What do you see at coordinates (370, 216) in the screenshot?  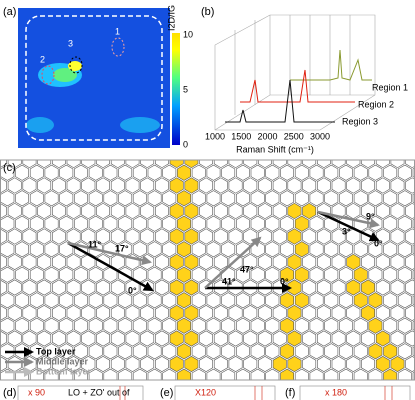 I see `angle: 9°` at bounding box center [370, 216].